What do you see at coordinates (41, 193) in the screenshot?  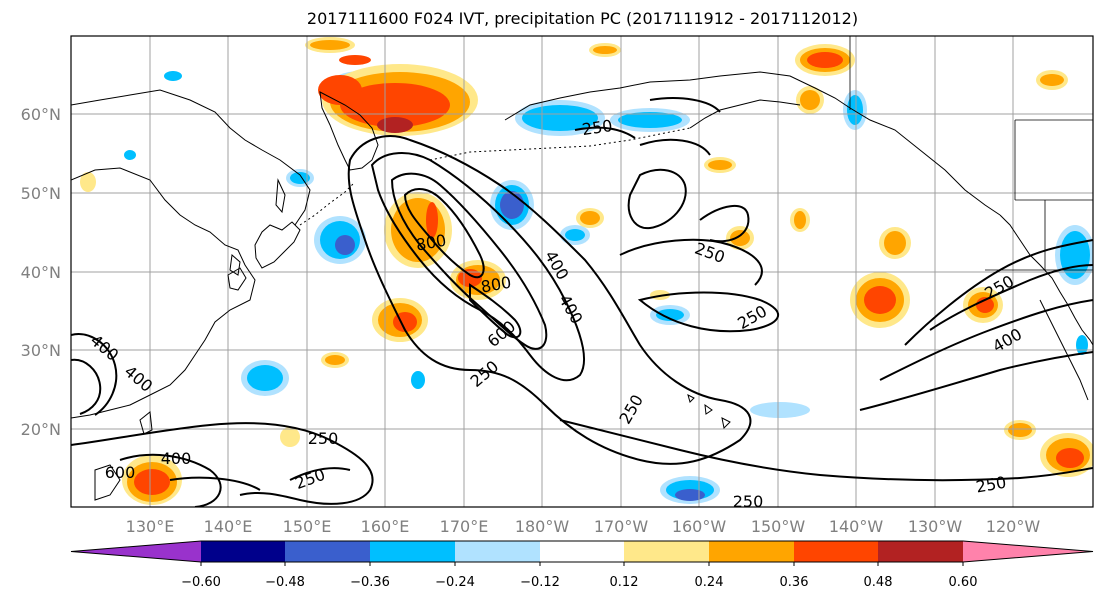 I see `latitude-label: 50°N` at bounding box center [41, 193].